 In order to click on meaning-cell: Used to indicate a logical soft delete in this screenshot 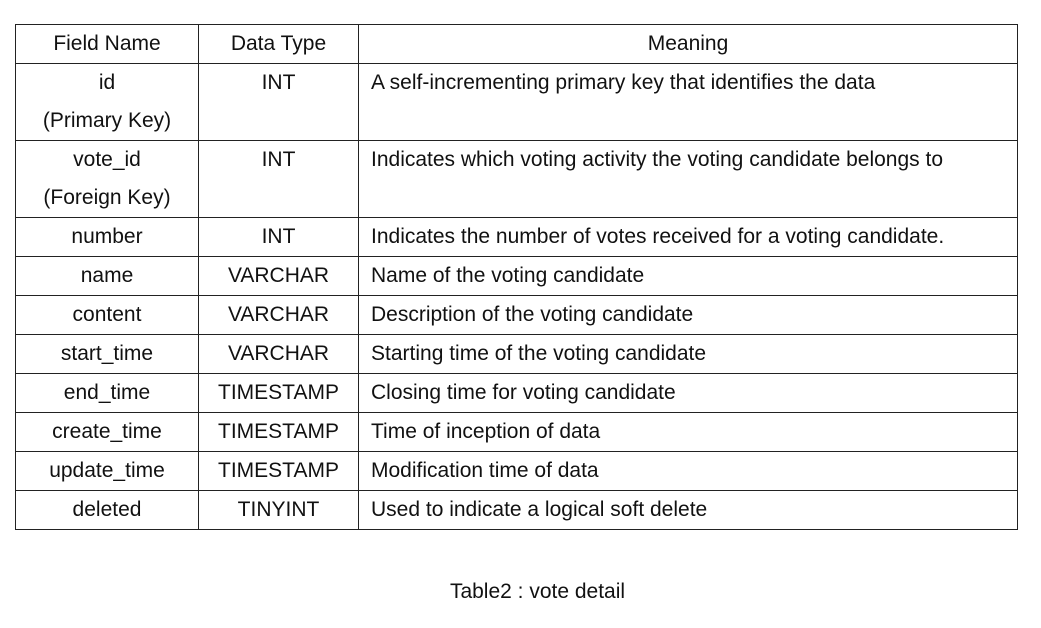, I will do `click(688, 510)`.